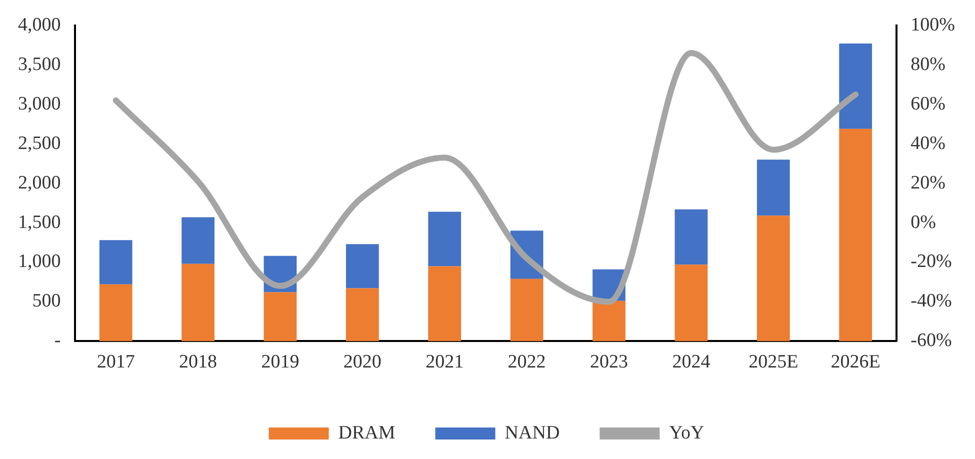 The width and height of the screenshot is (975, 459). What do you see at coordinates (39, 261) in the screenshot?
I see `y-tick-label: 1,000` at bounding box center [39, 261].